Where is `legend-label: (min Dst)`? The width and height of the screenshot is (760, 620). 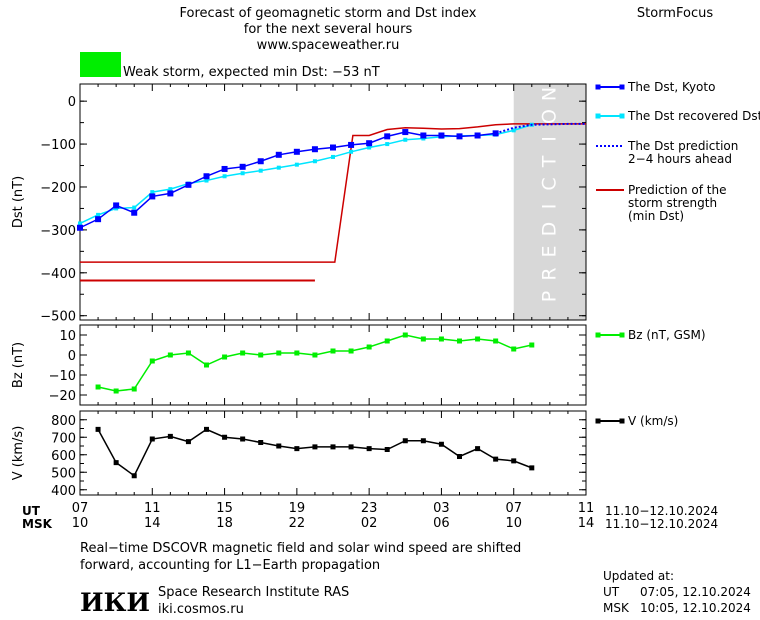 legend-label: (min Dst) is located at coordinates (656, 216).